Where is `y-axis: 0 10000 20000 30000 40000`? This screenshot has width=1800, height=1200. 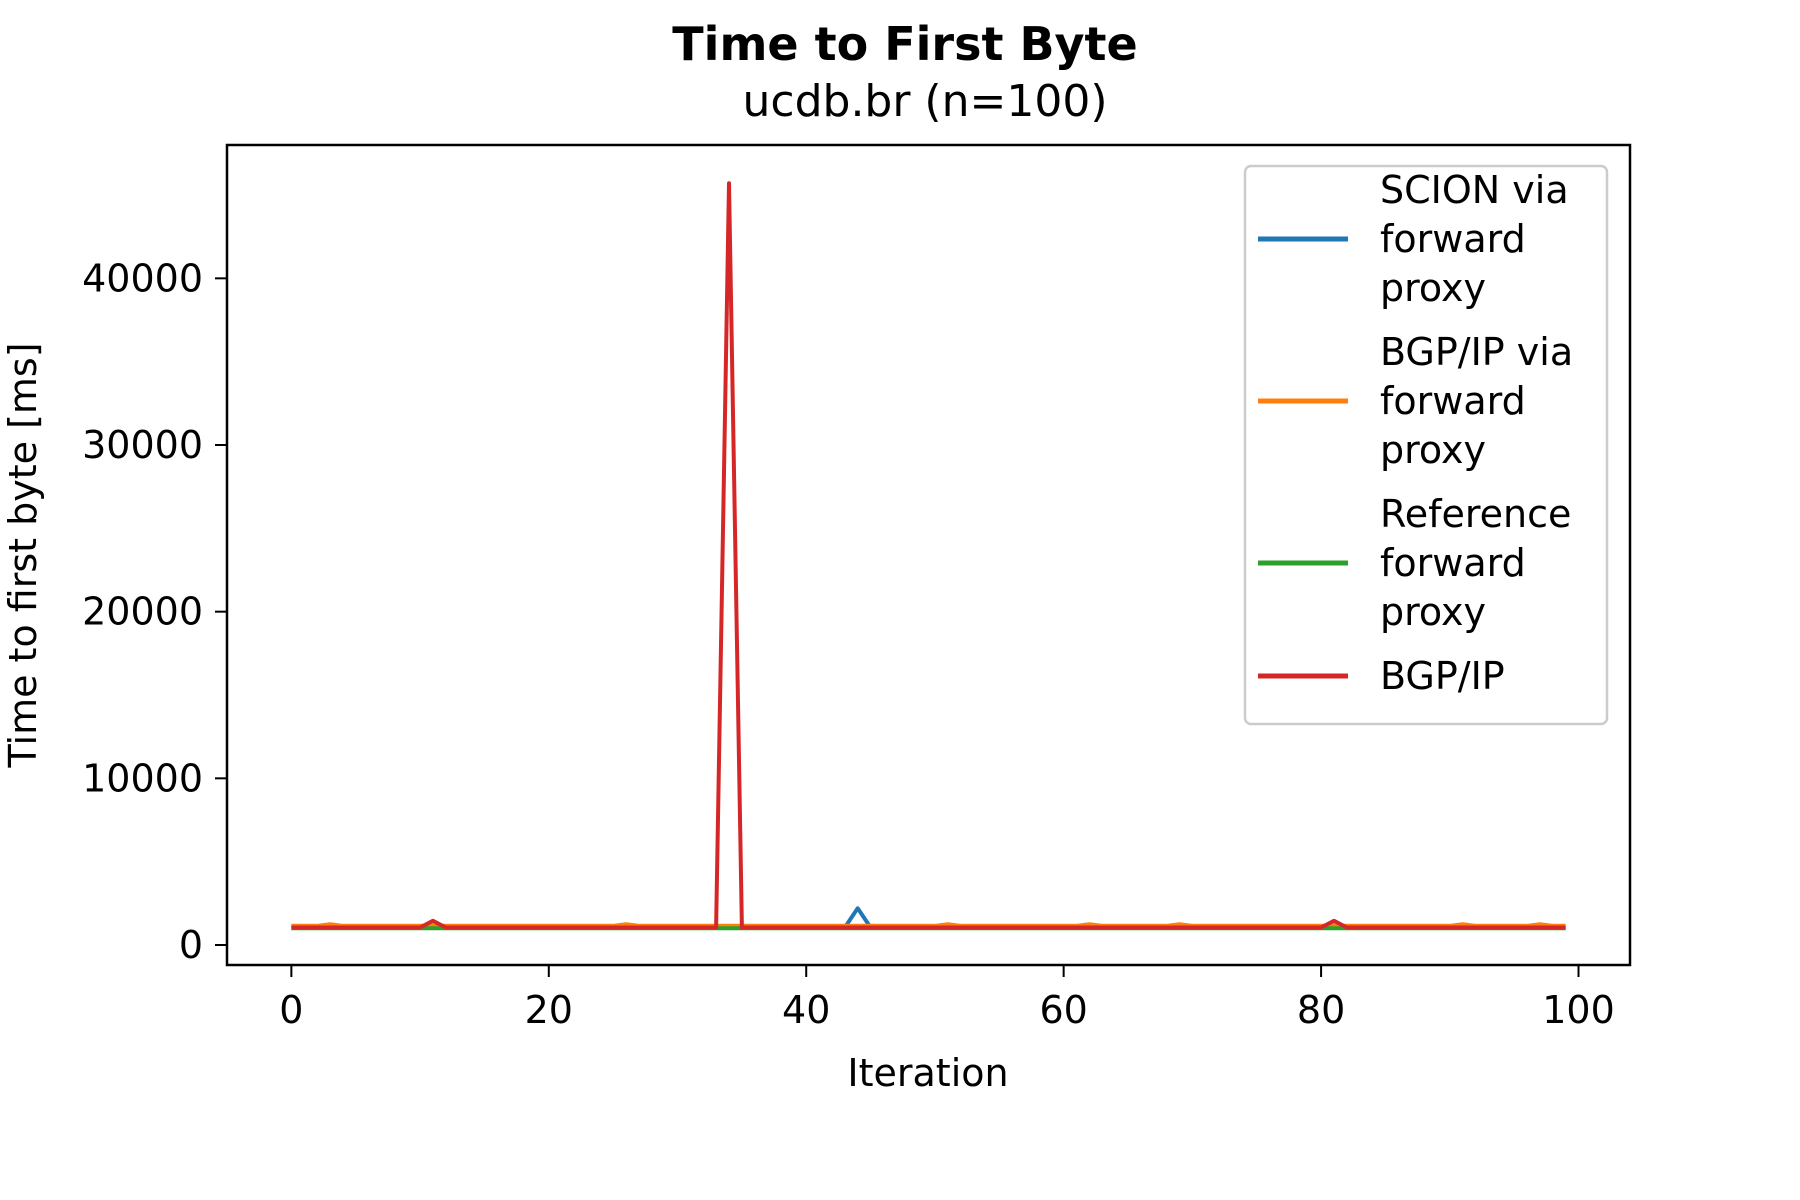
y-axis: 0 10000 20000 30000 40000 is located at coordinates (154, 611).